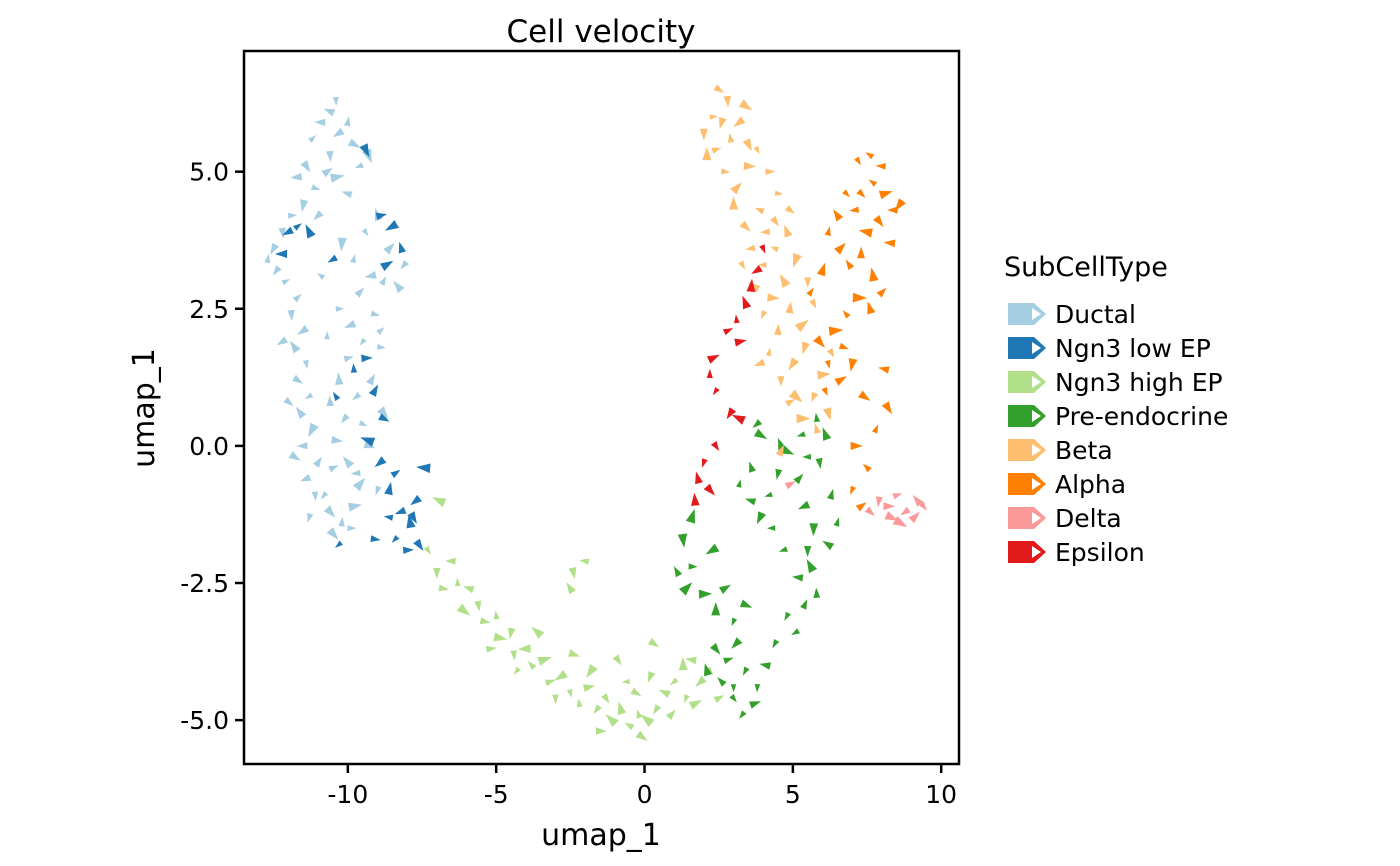 The height and width of the screenshot is (866, 1400). I want to click on legend-label: Ngn3 high EP, so click(1139, 382).